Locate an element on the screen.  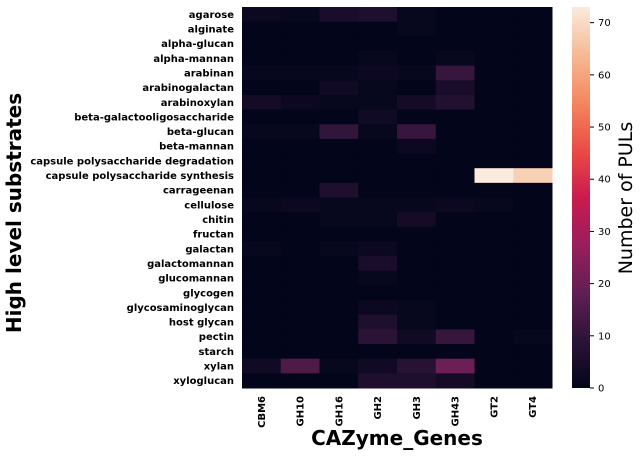
column-label-gh10: GH10 is located at coordinates (301, 411).